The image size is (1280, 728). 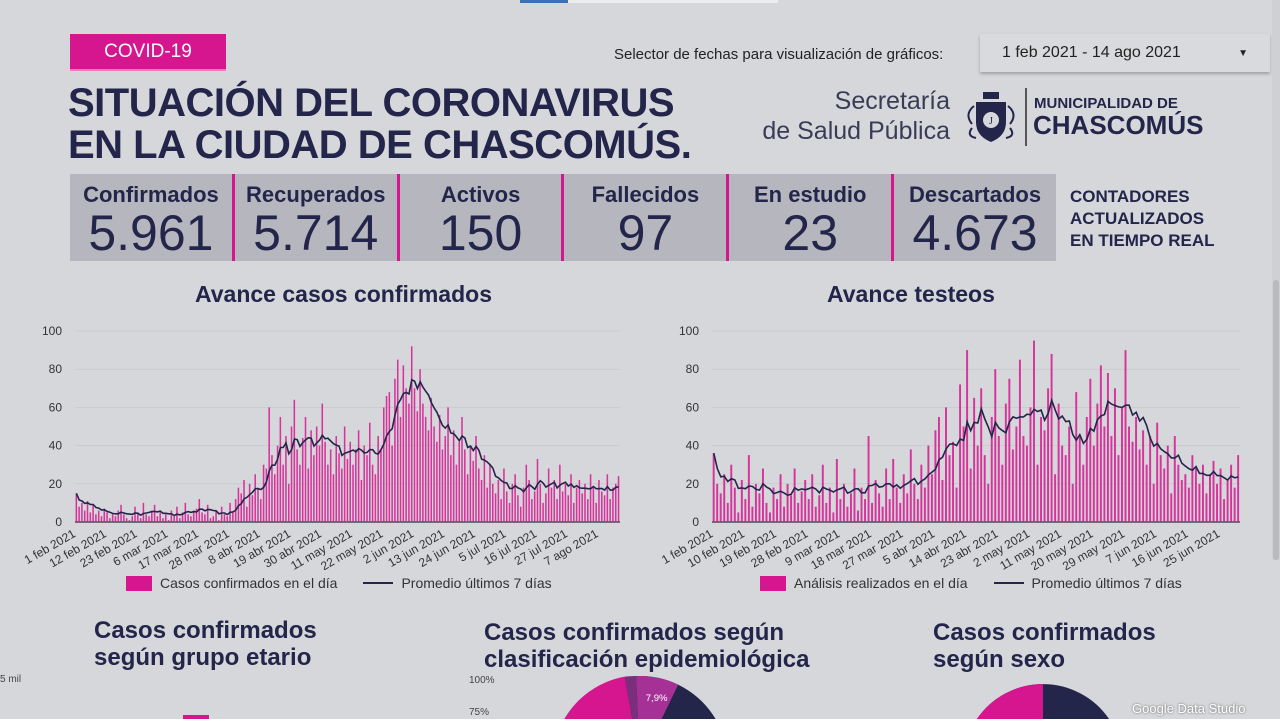 I want to click on y-tick-label: 80, so click(x=56, y=369).